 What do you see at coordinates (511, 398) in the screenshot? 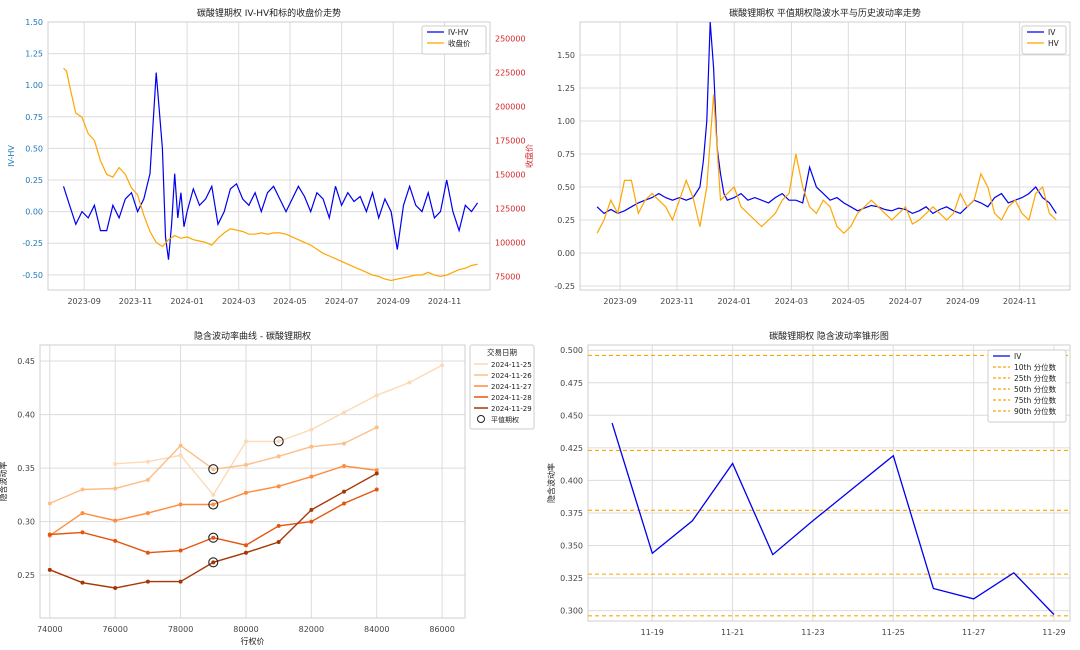
I see `legend-label: 2024-11-28` at bounding box center [511, 398].